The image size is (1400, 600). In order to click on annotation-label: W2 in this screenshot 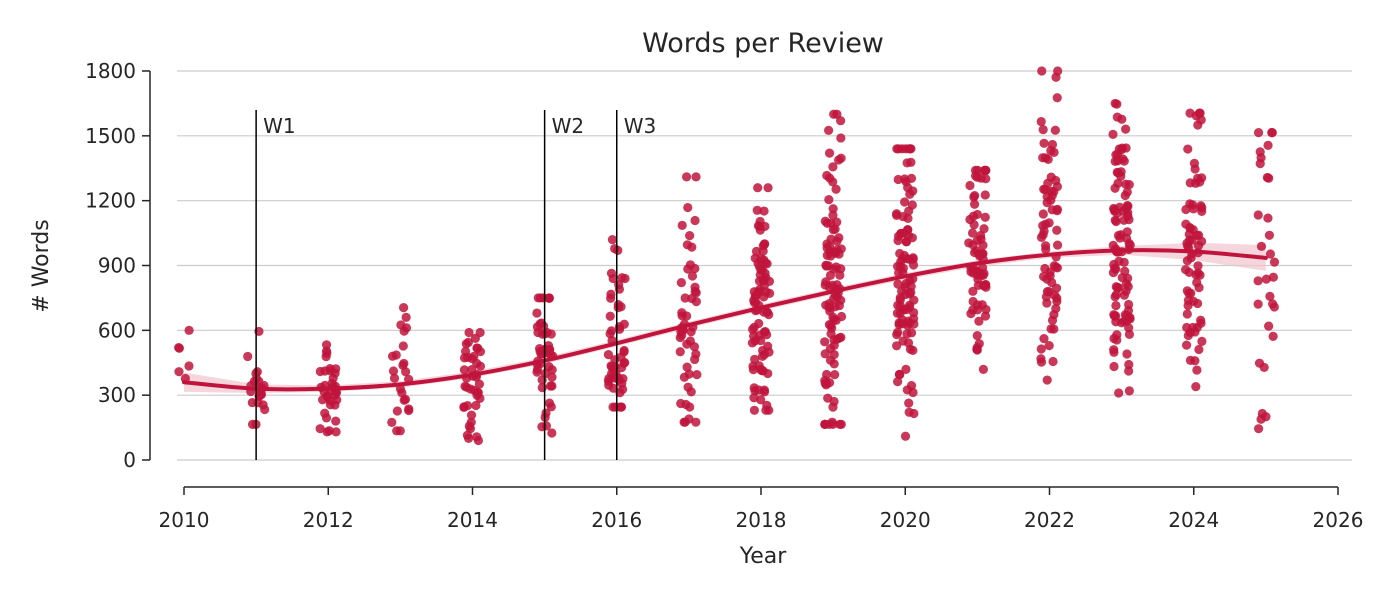, I will do `click(568, 126)`.